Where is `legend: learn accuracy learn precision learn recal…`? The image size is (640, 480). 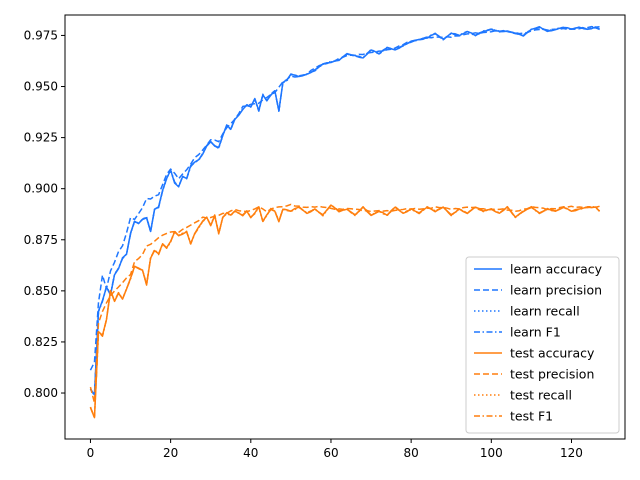
legend: learn accuracy learn precision learn recal… is located at coordinates (542, 345).